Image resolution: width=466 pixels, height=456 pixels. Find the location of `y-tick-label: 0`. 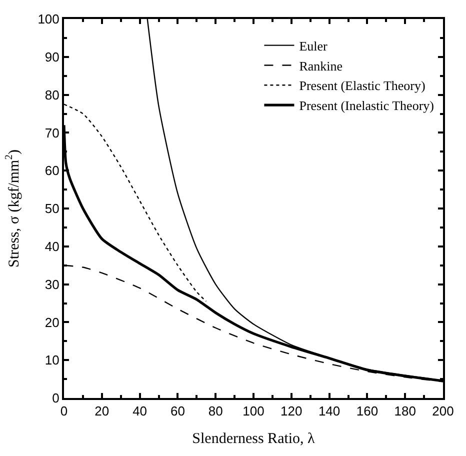

y-tick-label: 0 is located at coordinates (56, 398).